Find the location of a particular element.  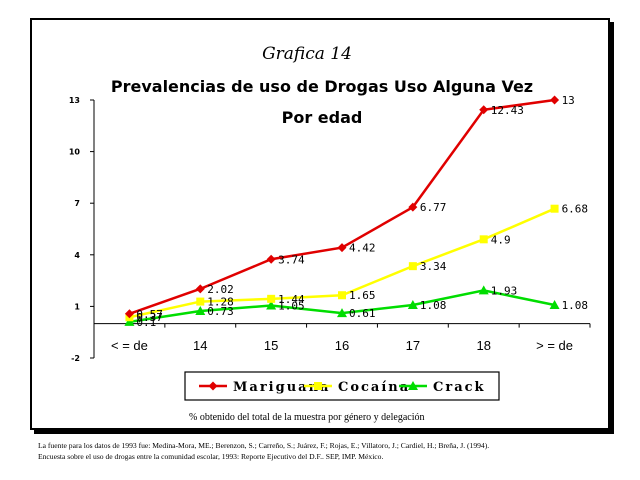

data-label: 0.57 is located at coordinates (149, 314).